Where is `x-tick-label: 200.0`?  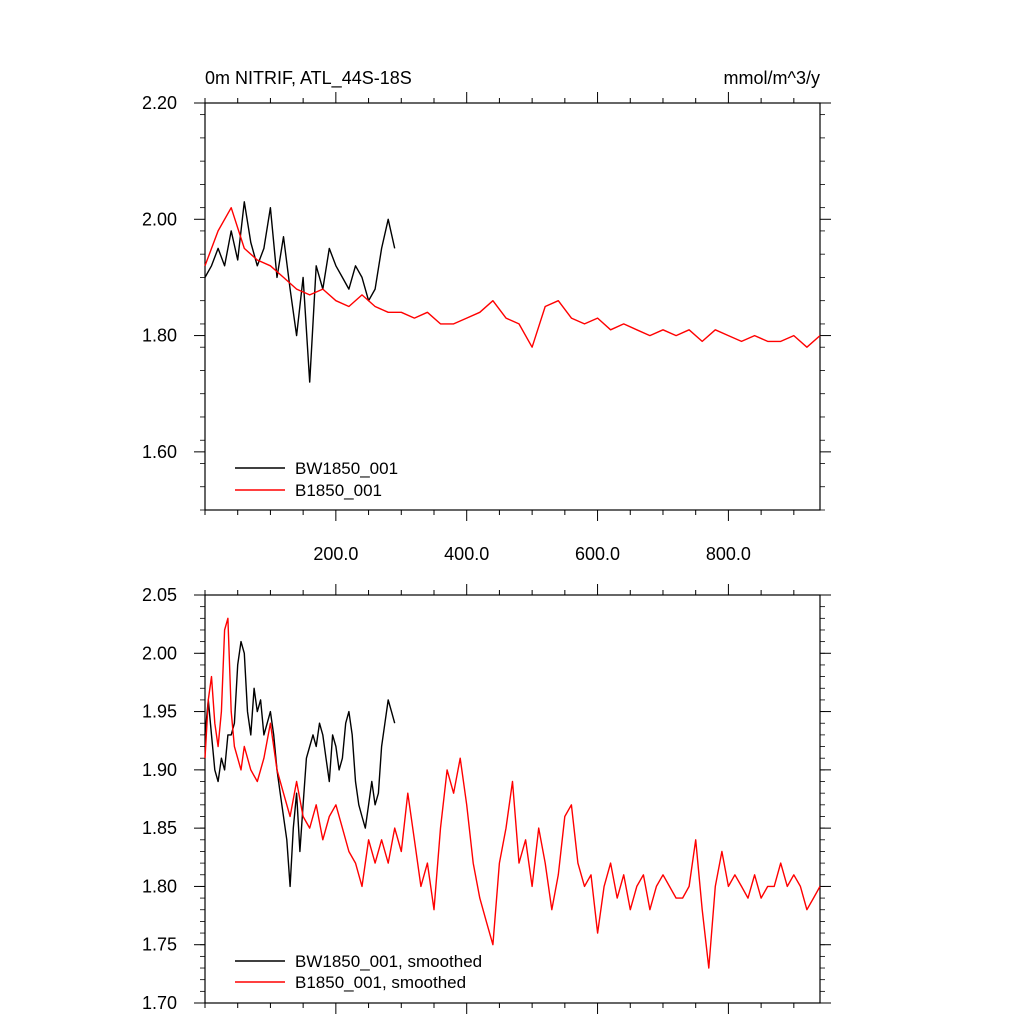 x-tick-label: 200.0 is located at coordinates (335, 554).